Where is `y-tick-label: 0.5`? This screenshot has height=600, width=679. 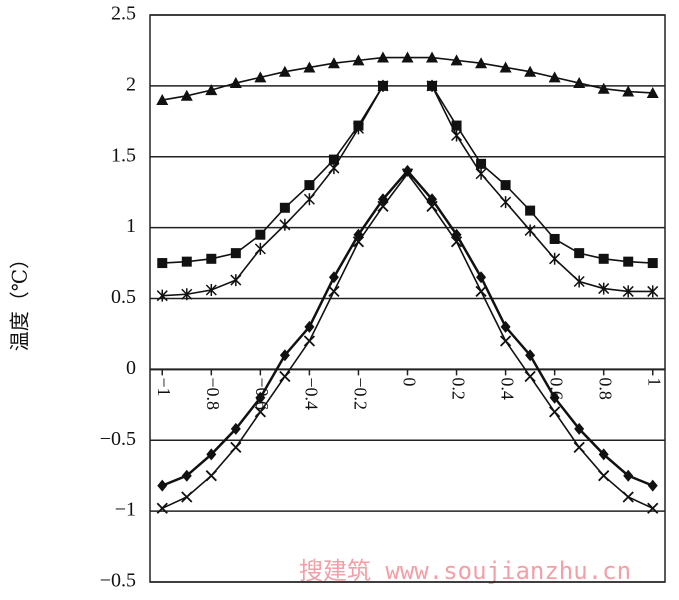
y-tick-label: 0.5 is located at coordinates (123, 297).